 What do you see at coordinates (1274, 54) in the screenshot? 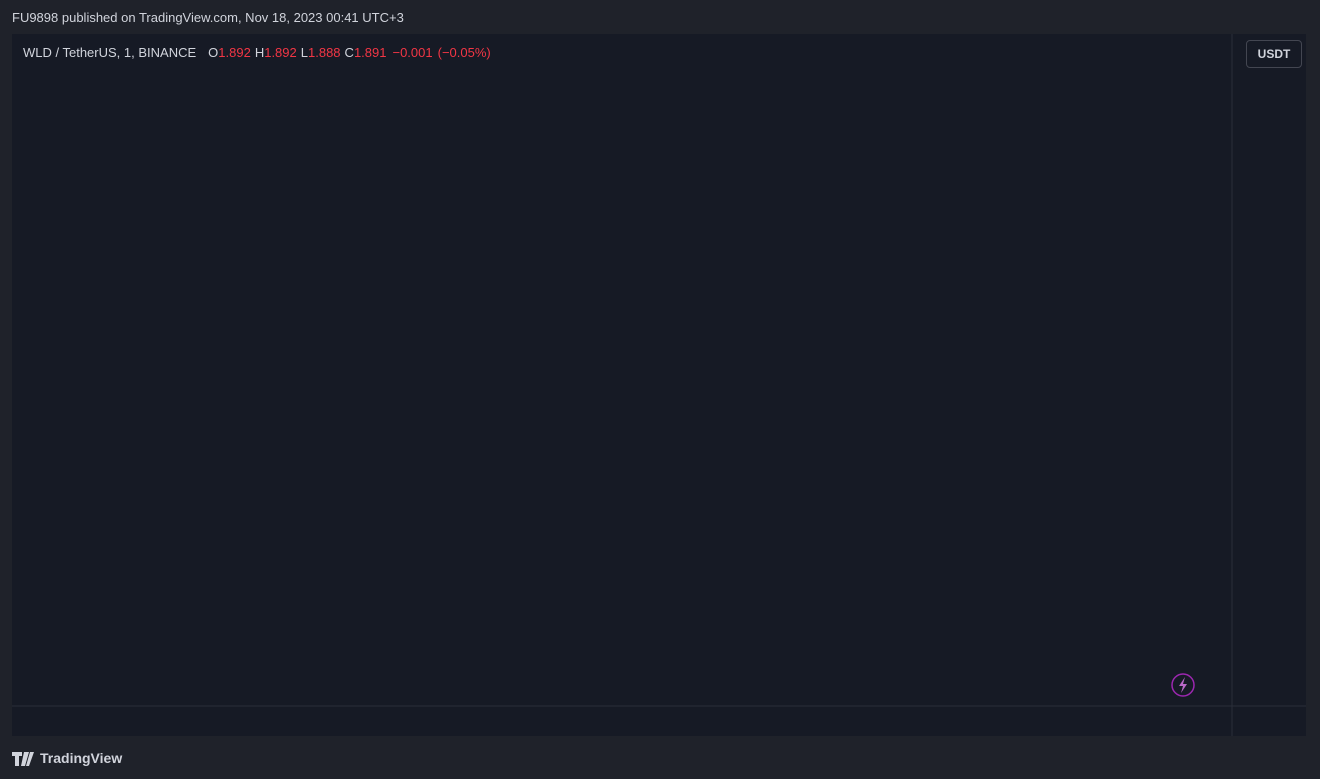
I see `currency-button: USDT` at bounding box center [1274, 54].